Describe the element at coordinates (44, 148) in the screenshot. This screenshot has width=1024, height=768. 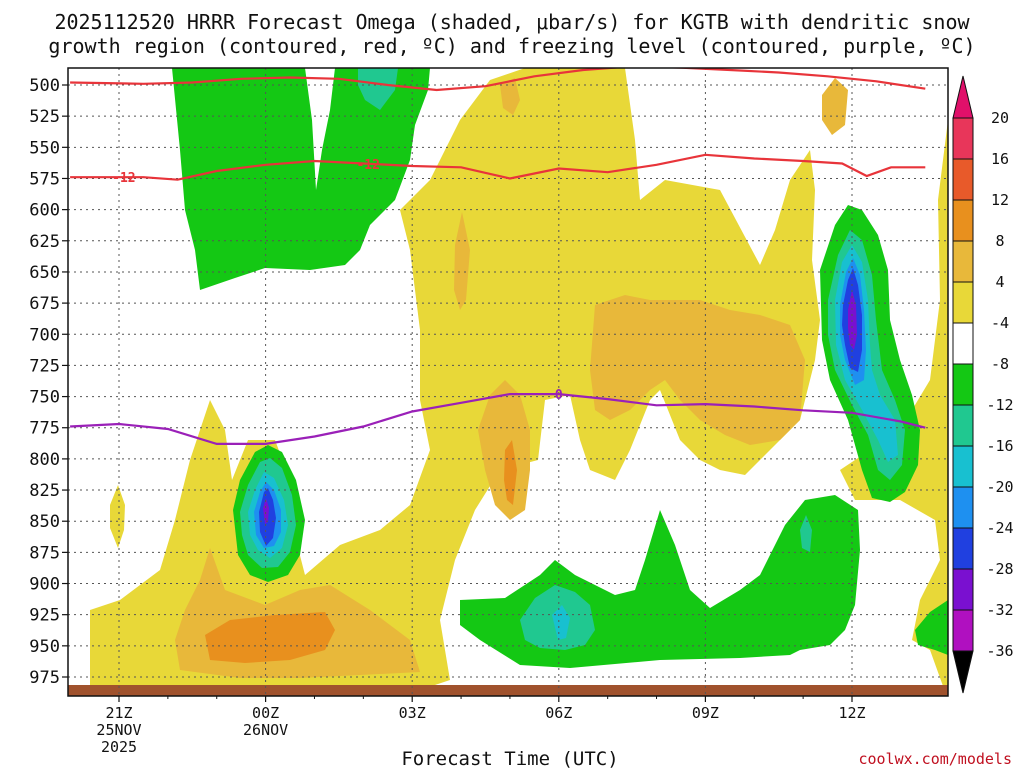
I see `y-tick-label: 550` at that location.